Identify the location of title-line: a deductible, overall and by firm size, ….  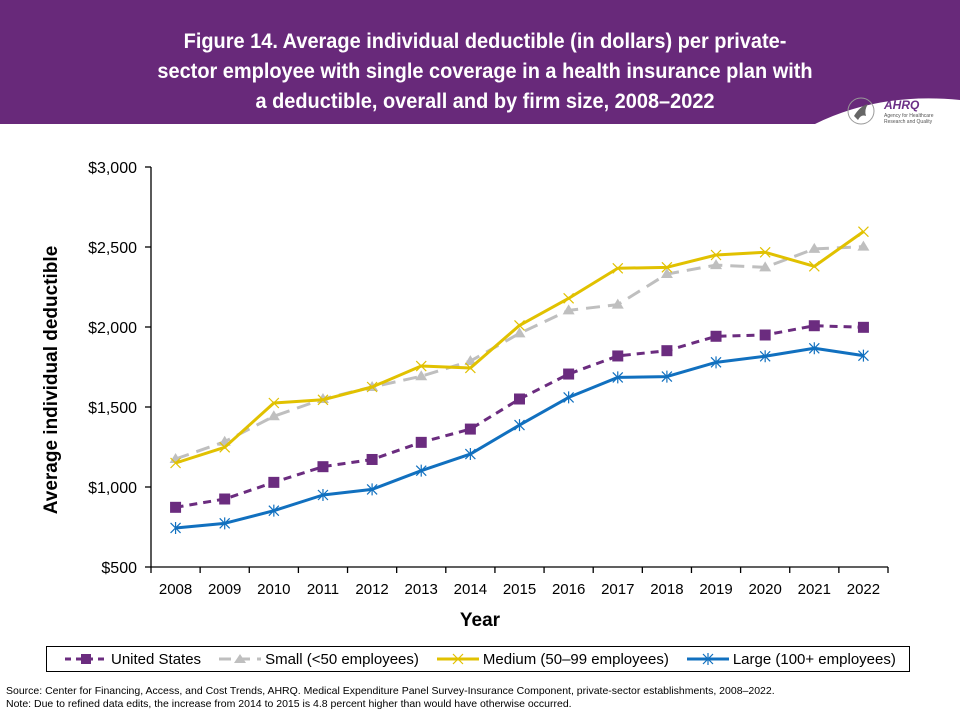
(485, 101).